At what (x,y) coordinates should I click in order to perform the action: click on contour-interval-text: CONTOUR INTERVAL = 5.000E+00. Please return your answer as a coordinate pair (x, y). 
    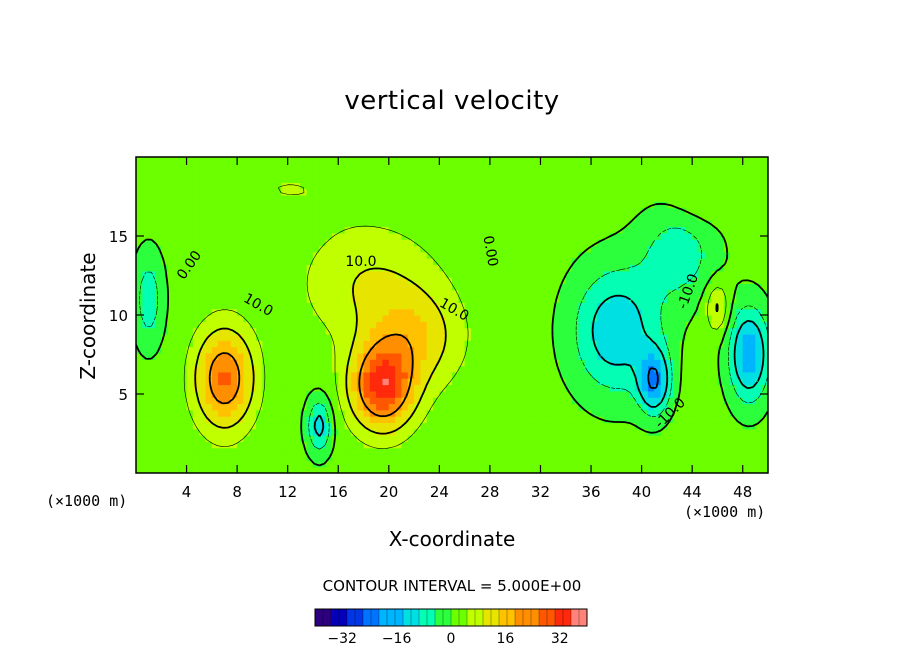
    Looking at the image, I should click on (452, 586).